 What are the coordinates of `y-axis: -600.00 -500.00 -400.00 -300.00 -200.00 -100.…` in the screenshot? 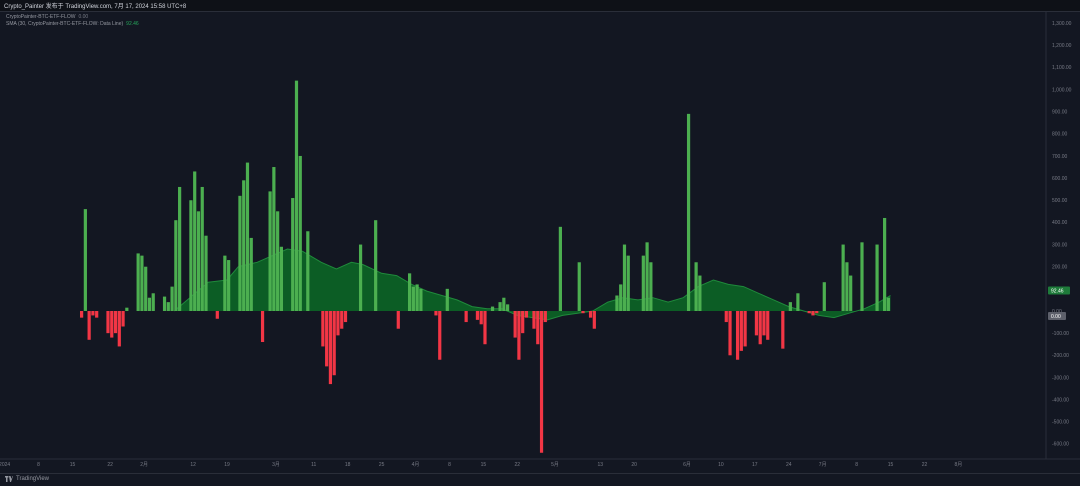 It's located at (1062, 234).